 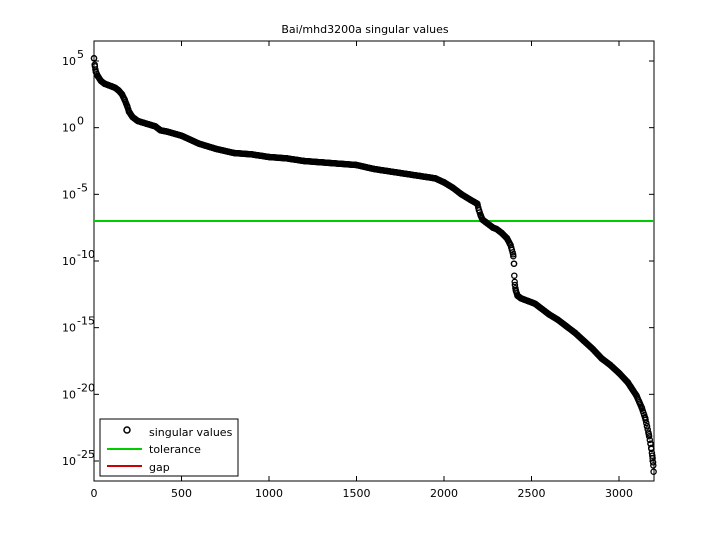 I want to click on legend: singular values tolerance gap, so click(x=169, y=447).